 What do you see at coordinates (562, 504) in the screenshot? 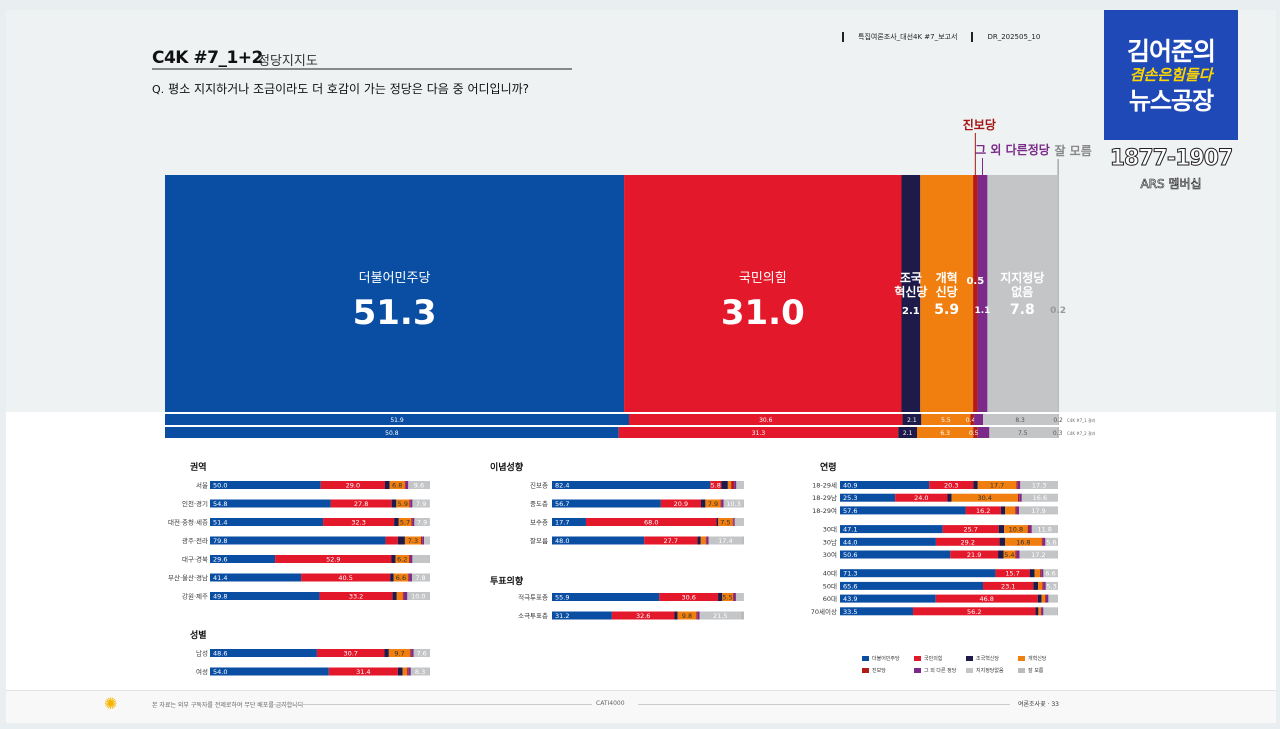
I see `row-bar-value: 56.7` at bounding box center [562, 504].